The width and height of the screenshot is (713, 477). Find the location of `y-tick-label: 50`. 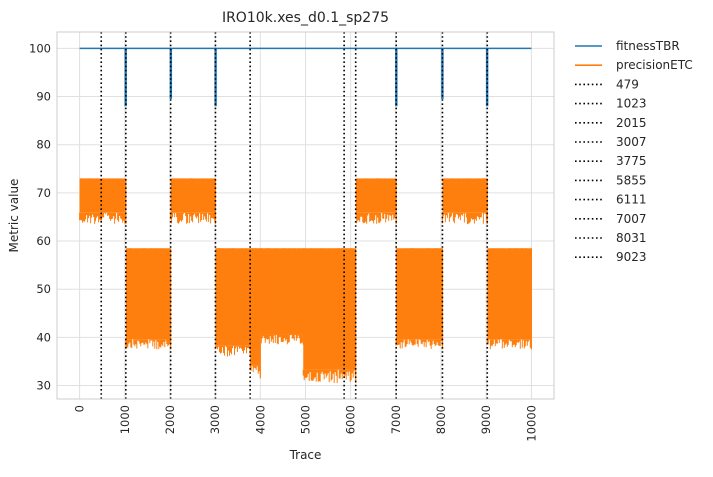

y-tick-label: 50 is located at coordinates (43, 289).